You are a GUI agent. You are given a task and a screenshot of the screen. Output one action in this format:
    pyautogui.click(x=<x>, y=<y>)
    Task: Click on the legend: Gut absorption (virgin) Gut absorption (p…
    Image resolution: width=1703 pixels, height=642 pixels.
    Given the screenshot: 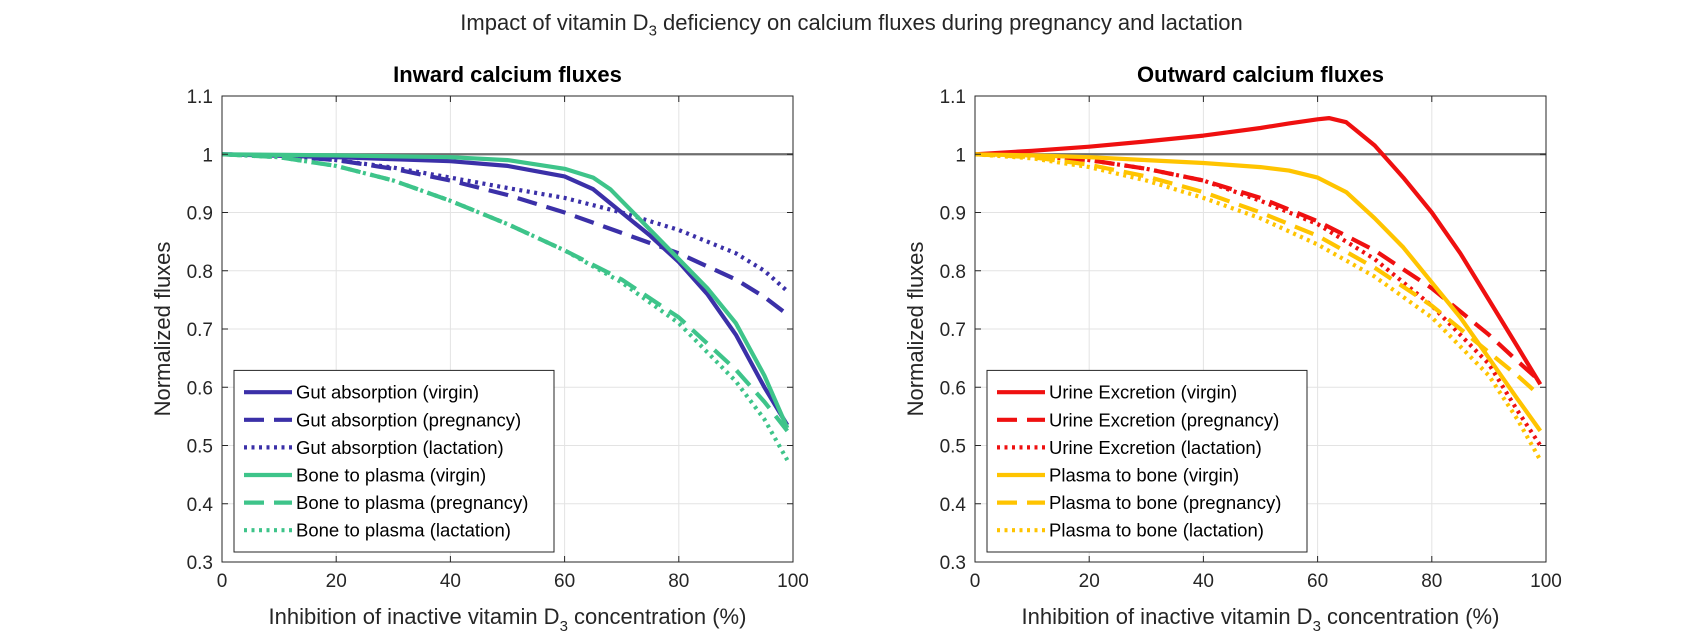 What is the action you would take?
    pyautogui.click(x=394, y=461)
    